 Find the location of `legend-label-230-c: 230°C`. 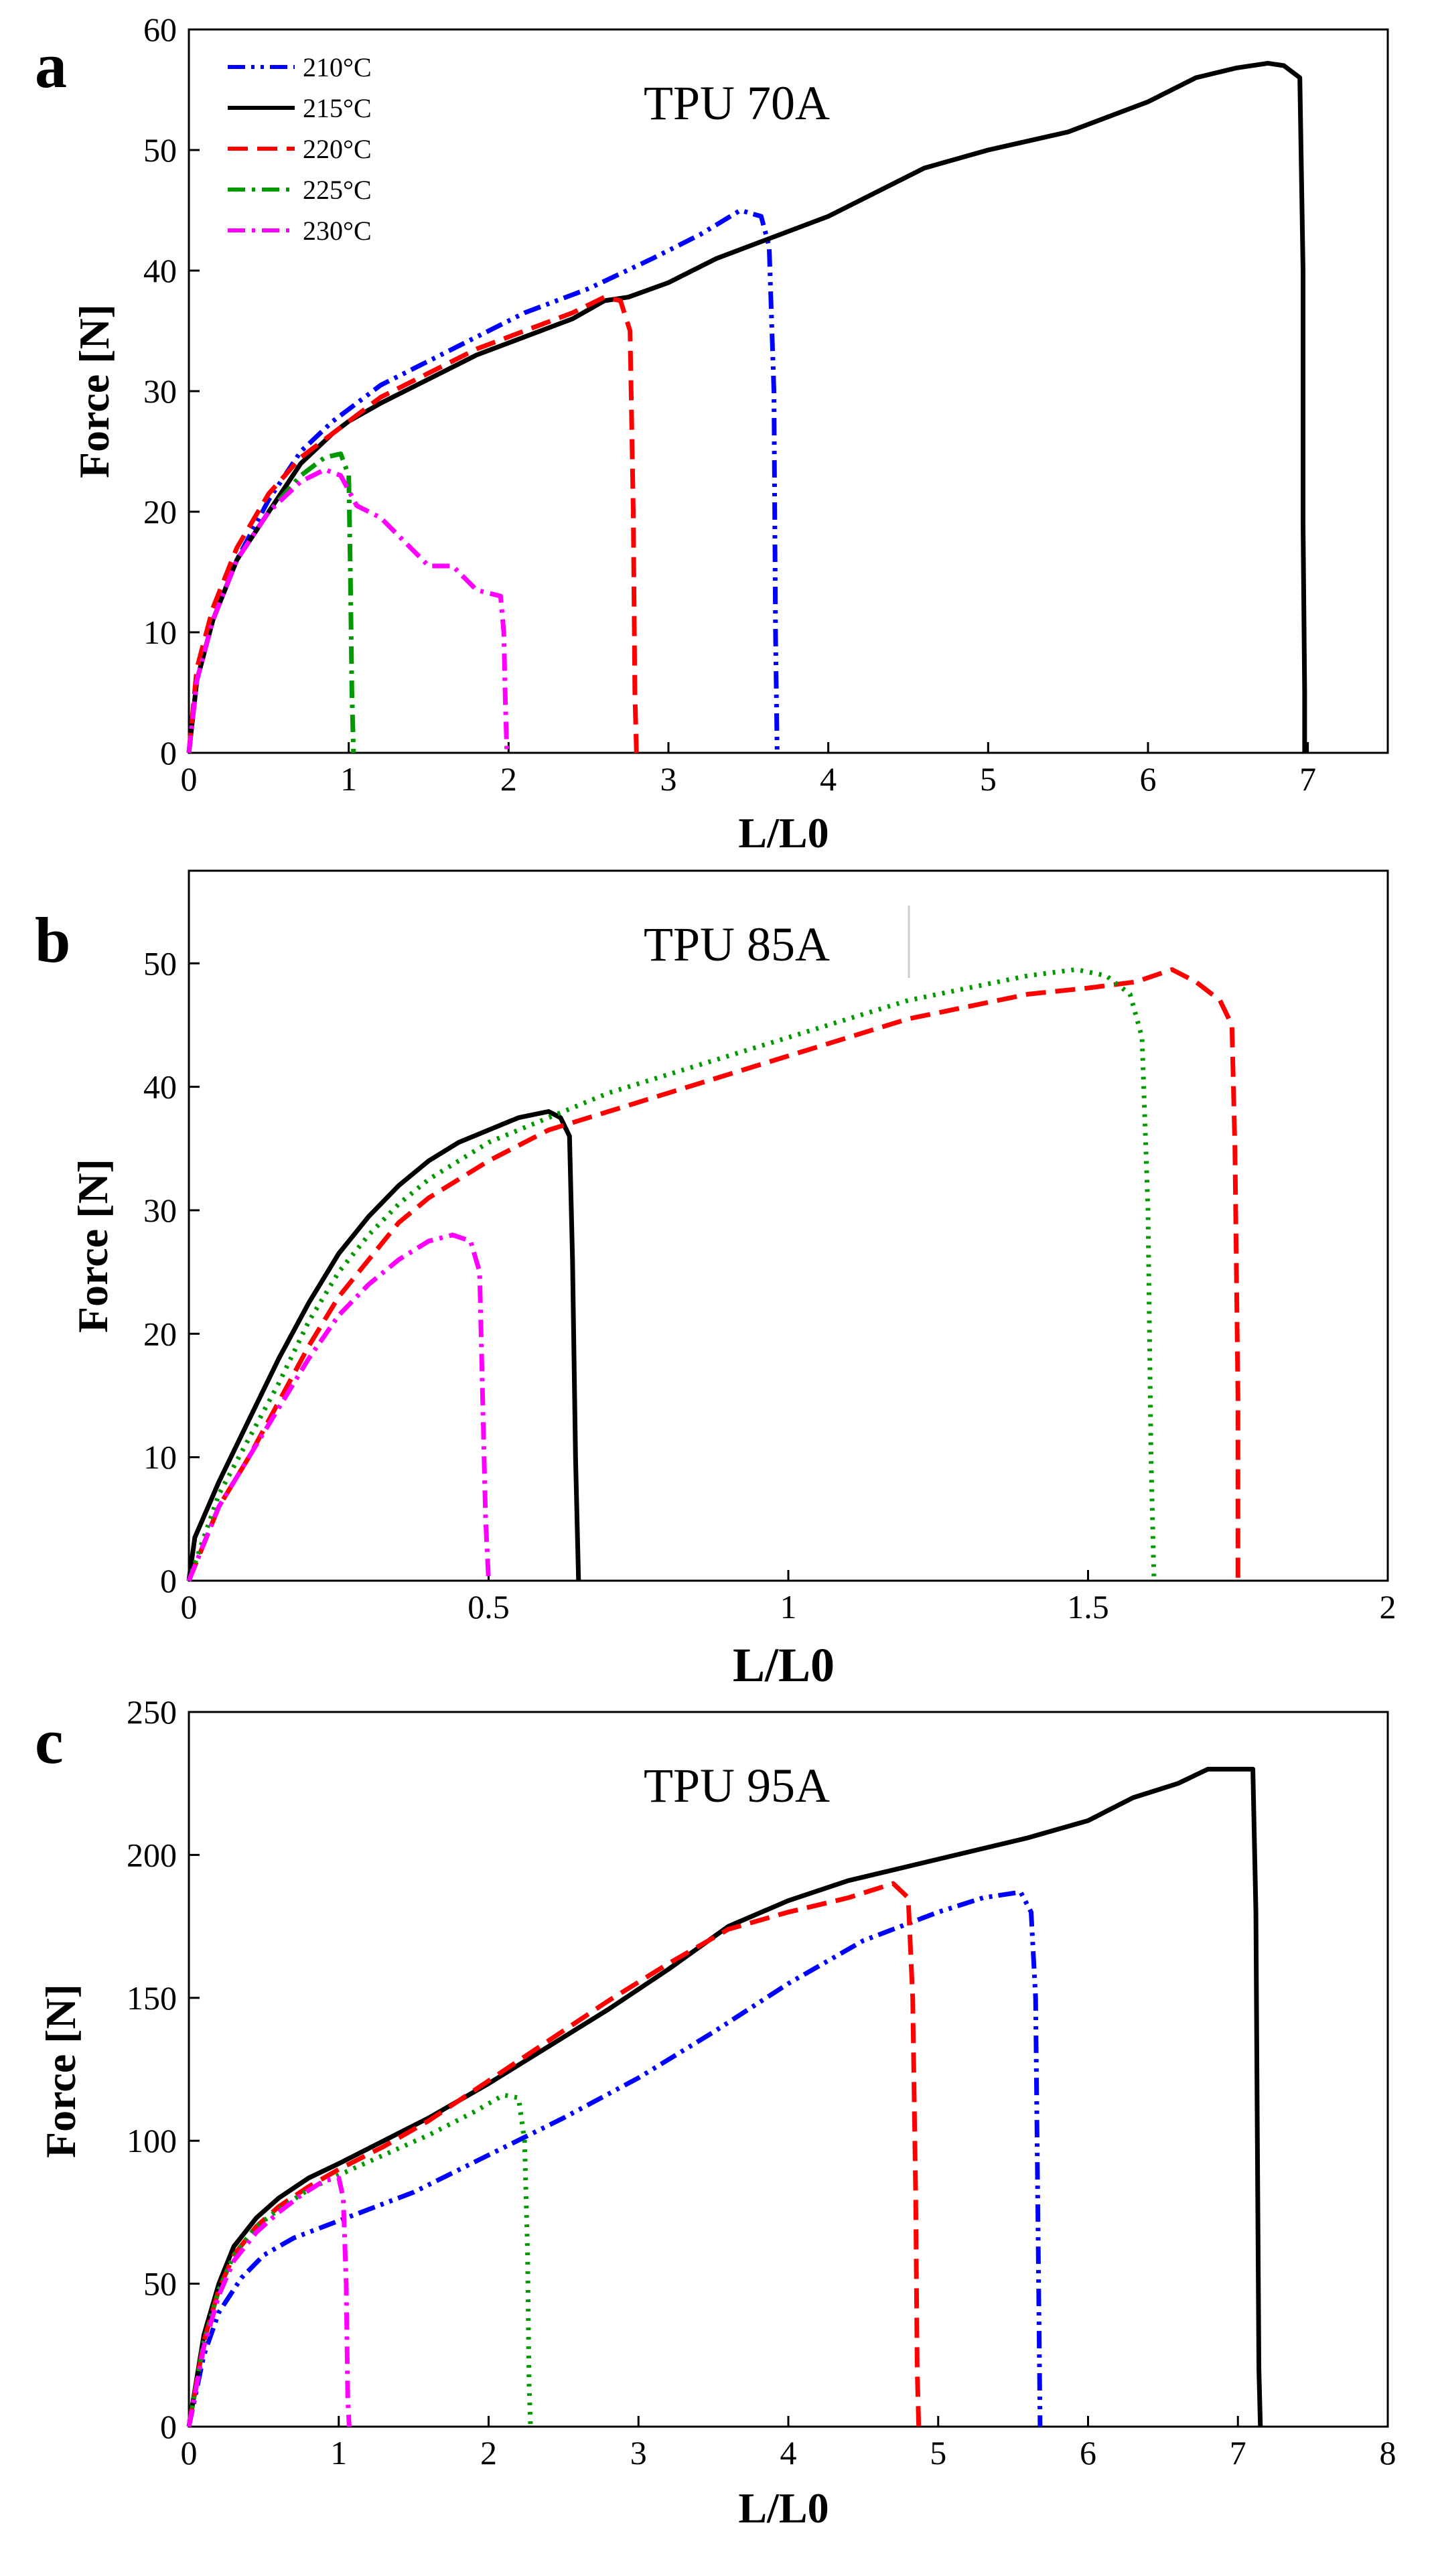

legend-label-230-c: 230°C is located at coordinates (338, 231).